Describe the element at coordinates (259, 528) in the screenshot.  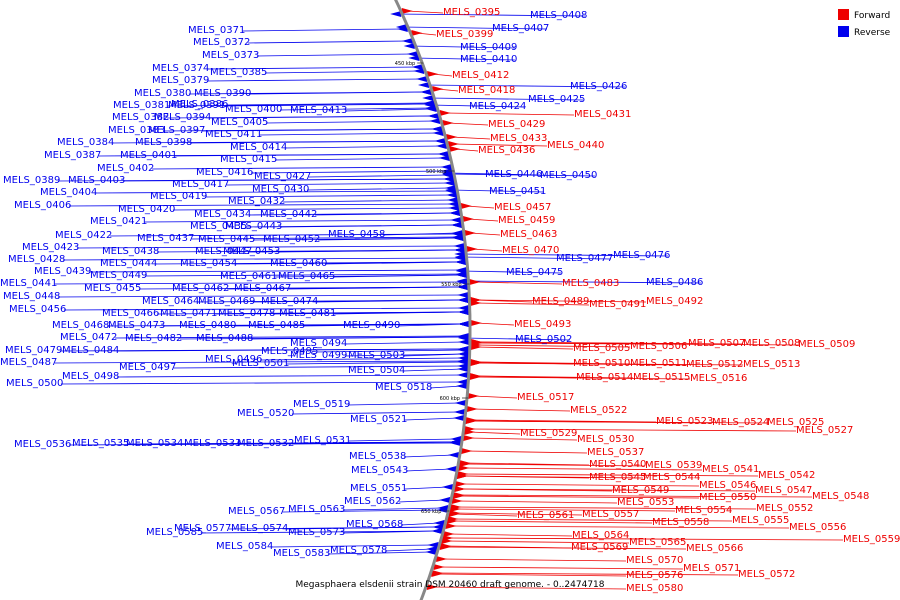
I see `gene-label: MELS_0574` at that location.